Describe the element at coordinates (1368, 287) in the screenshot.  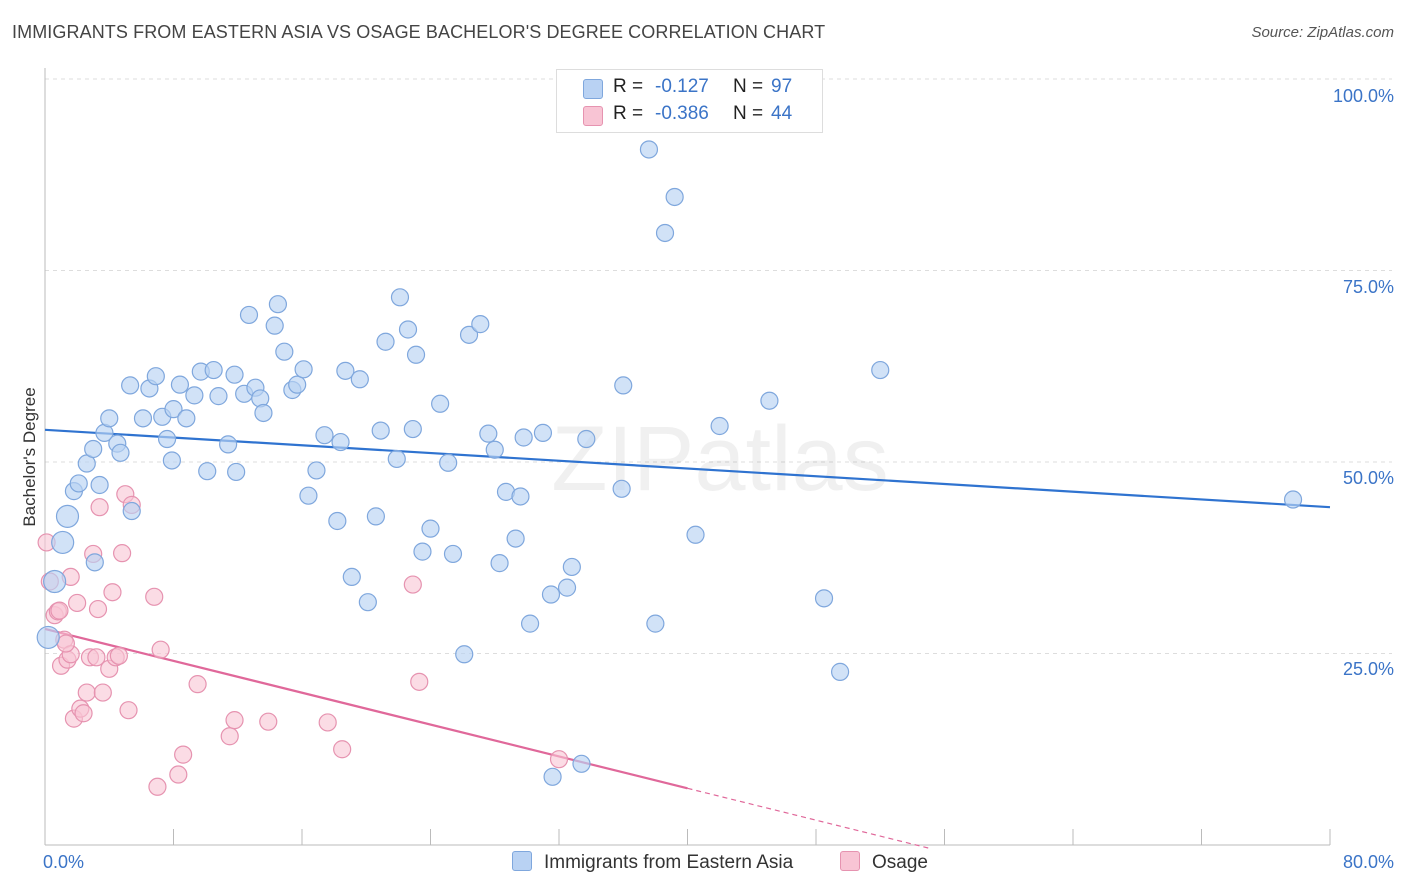
I see `y-tick-75: 75.0%` at that location.